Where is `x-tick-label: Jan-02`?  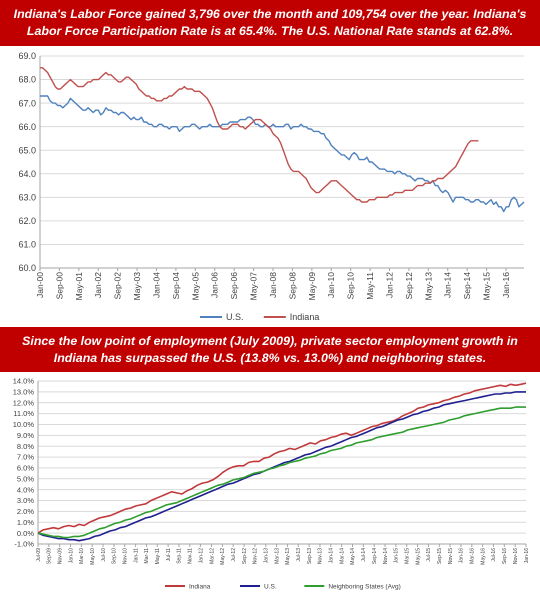
x-tick-label: Jan-02 is located at coordinates (98, 285).